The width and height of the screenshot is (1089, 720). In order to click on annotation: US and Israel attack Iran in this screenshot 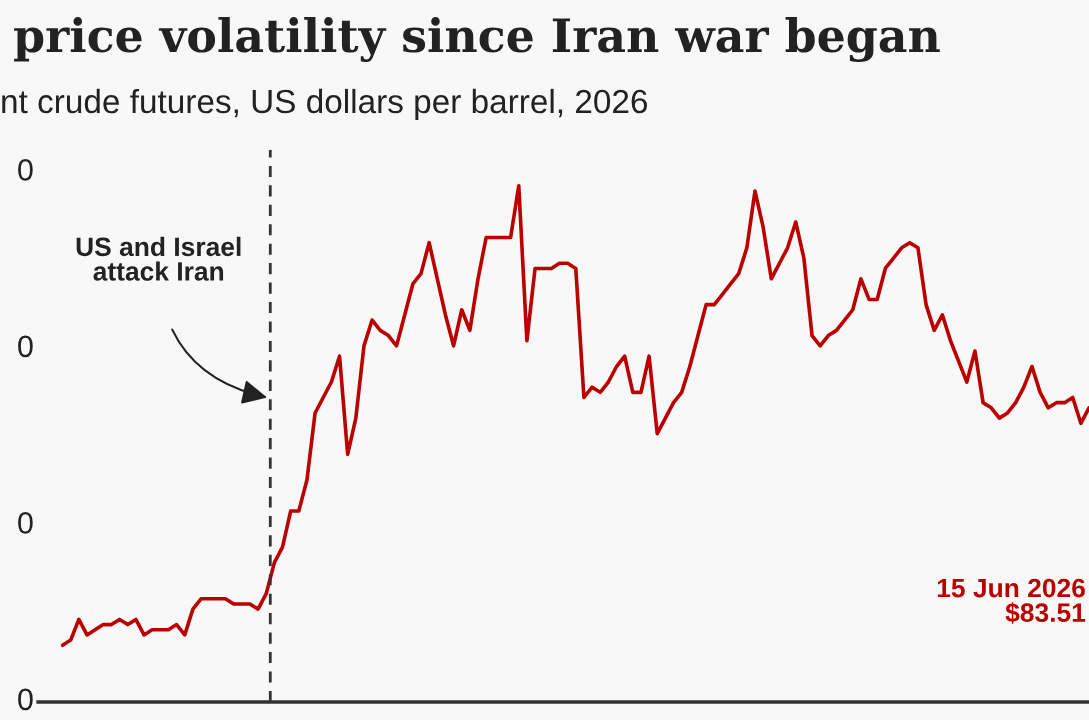, I will do `click(158, 258)`.